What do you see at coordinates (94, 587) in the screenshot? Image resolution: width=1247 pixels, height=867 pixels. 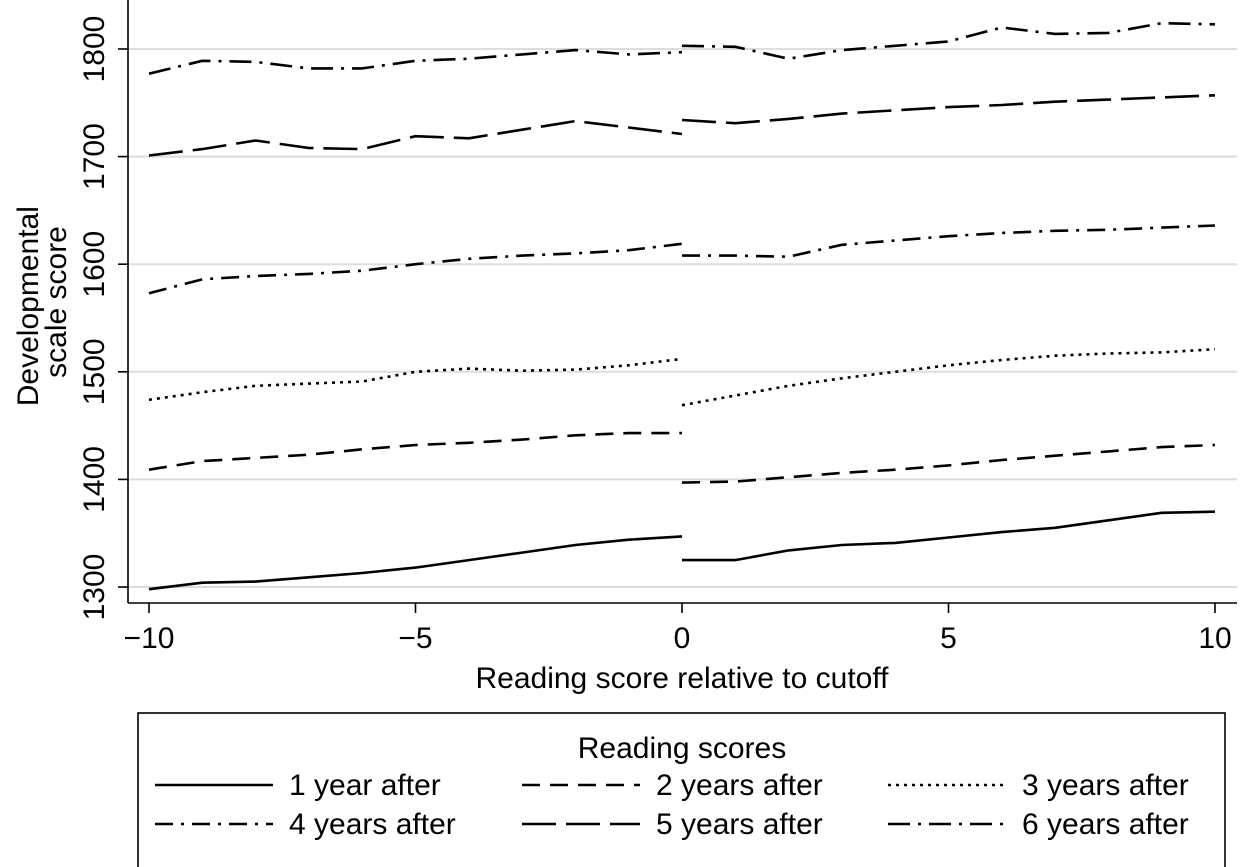 I see `y-tick-label-1300: 1300` at bounding box center [94, 587].